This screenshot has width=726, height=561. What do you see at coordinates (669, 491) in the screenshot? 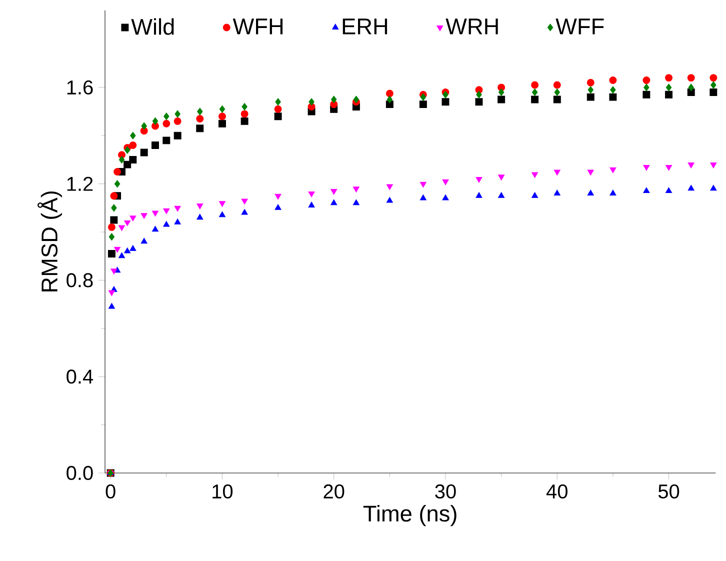
I see `x-tick-label: 50` at bounding box center [669, 491].